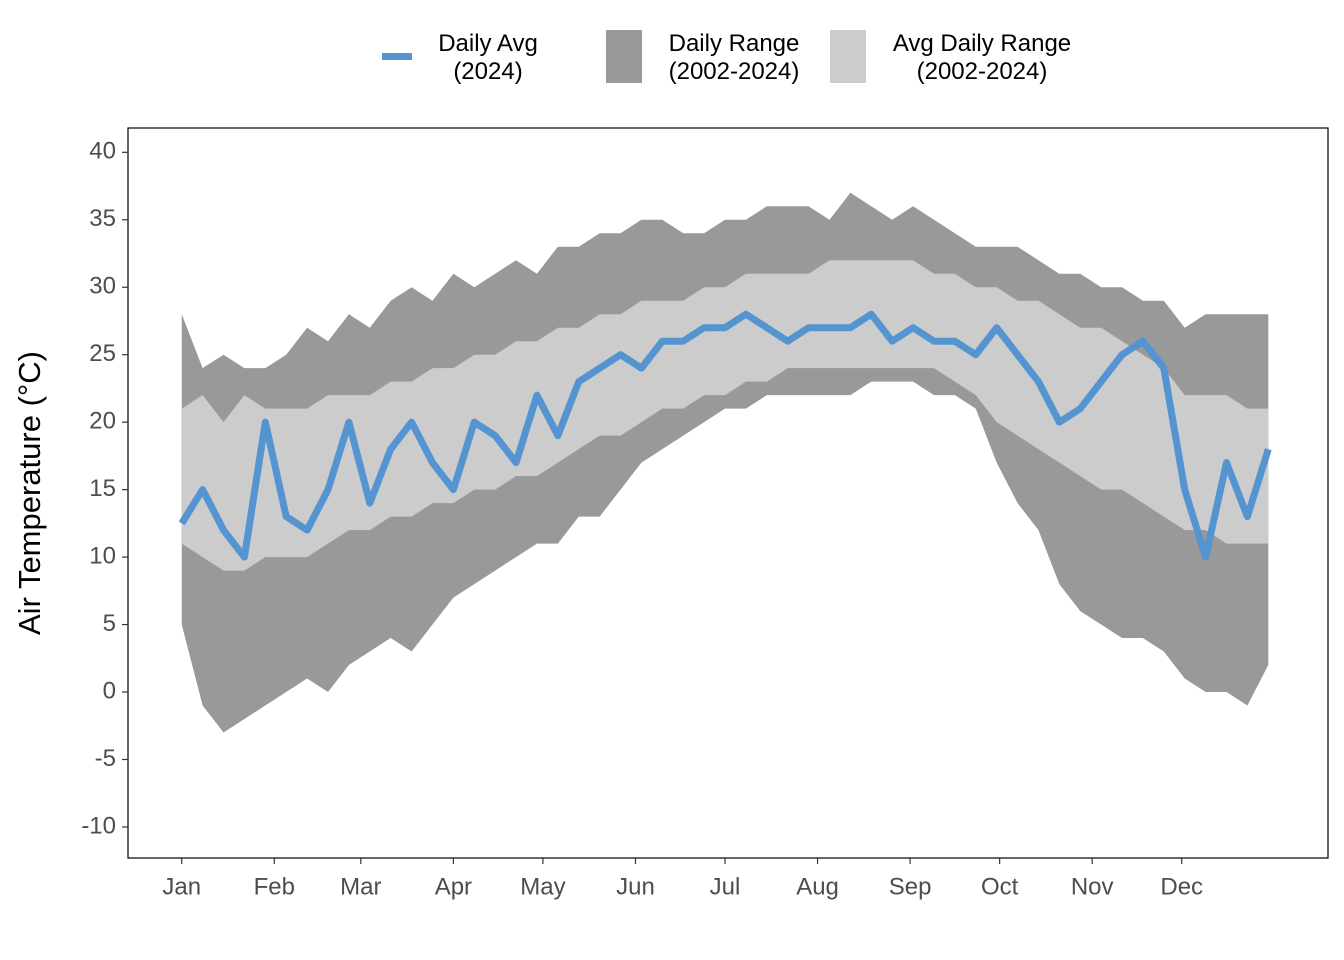 This screenshot has height=960, width=1344. I want to click on x-tick-label: Apr, so click(453, 886).